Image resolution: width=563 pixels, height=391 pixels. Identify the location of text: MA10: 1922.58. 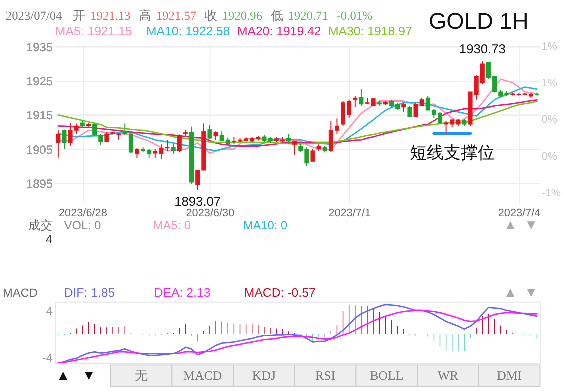
(188, 31).